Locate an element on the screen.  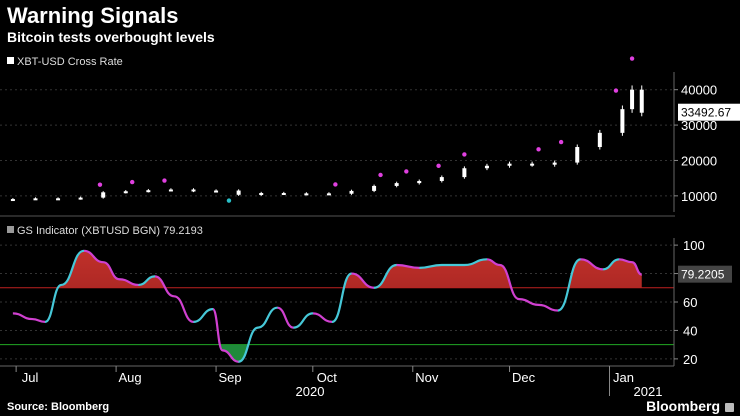
legend-swatch-price is located at coordinates (10, 60).